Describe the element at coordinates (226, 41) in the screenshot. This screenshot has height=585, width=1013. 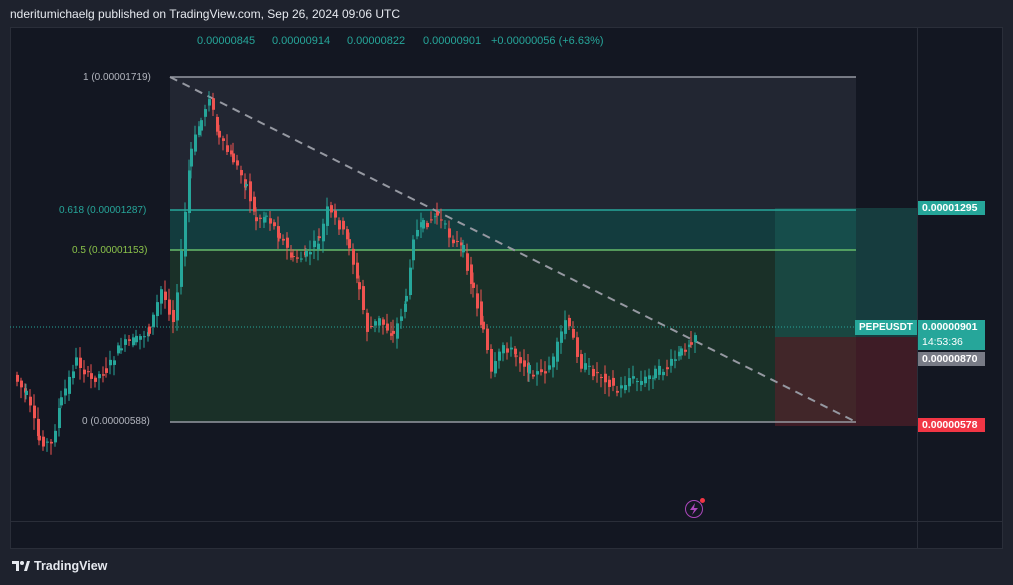
I see `ohlc-open: 0.00000845` at that location.